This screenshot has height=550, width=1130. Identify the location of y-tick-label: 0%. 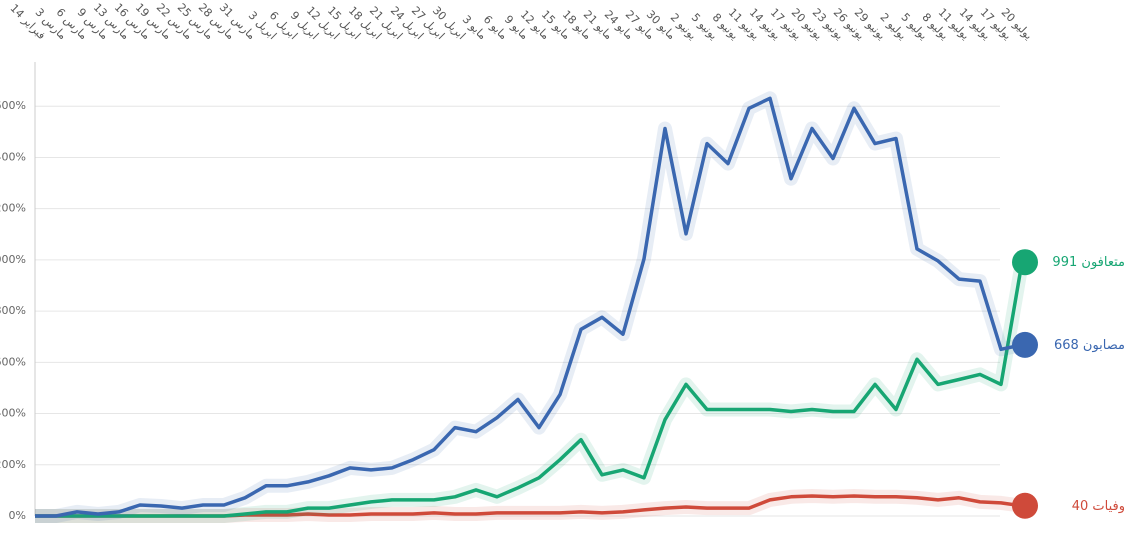
(17, 515).